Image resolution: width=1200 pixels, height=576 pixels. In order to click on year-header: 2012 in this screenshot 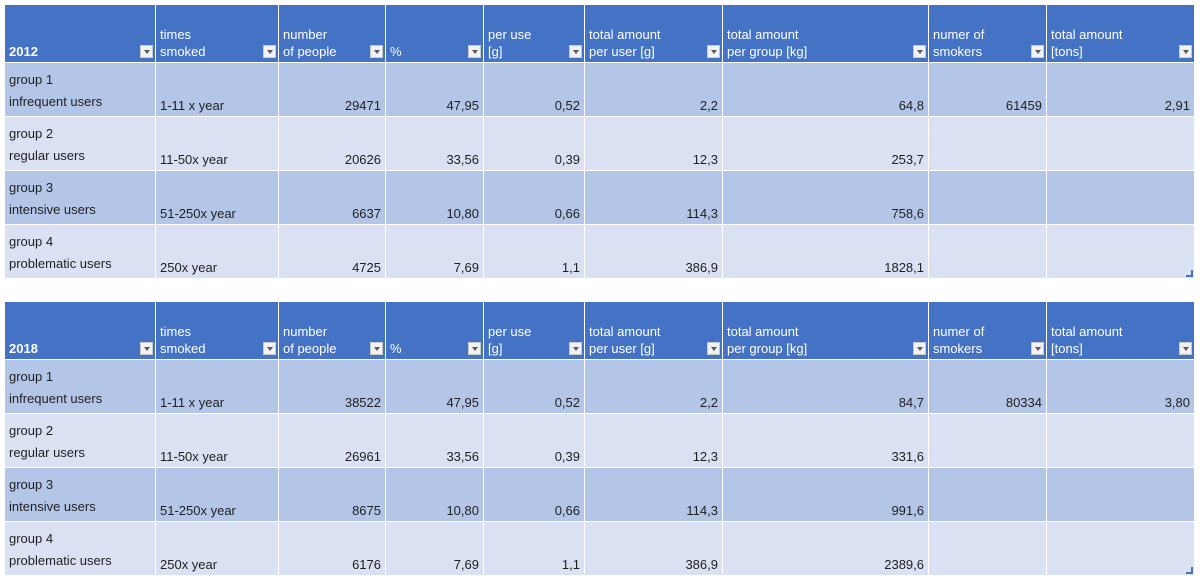, I will do `click(80, 33)`.